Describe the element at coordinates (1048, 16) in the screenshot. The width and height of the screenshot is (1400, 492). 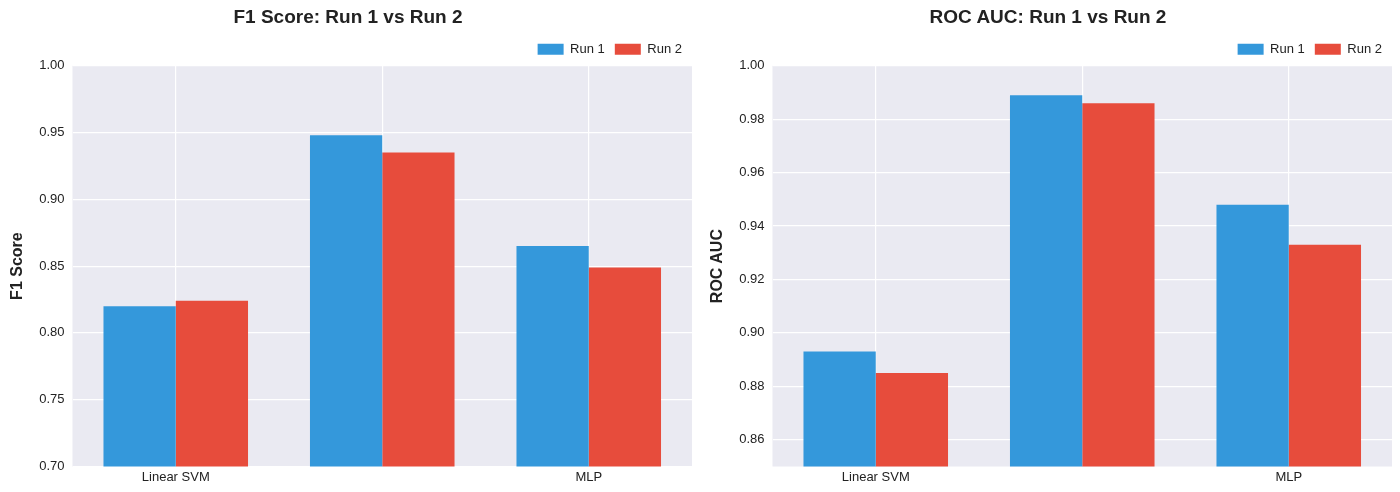
I see `chart-title: ROC AUC: Run 1 vs Run 2` at that location.